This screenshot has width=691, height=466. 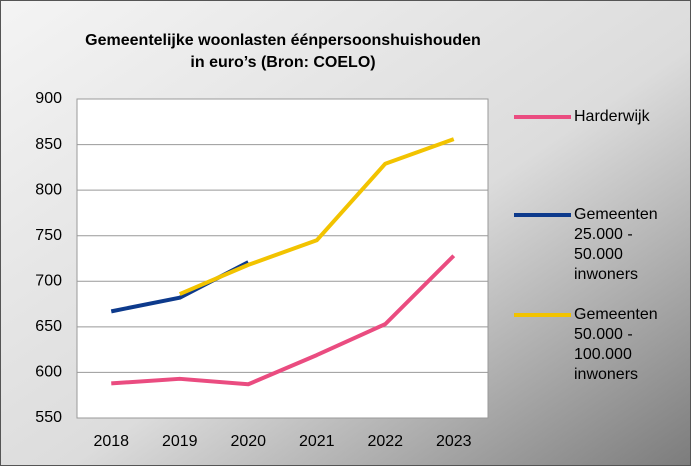 I want to click on y-tick-label: 650, so click(x=48, y=326).